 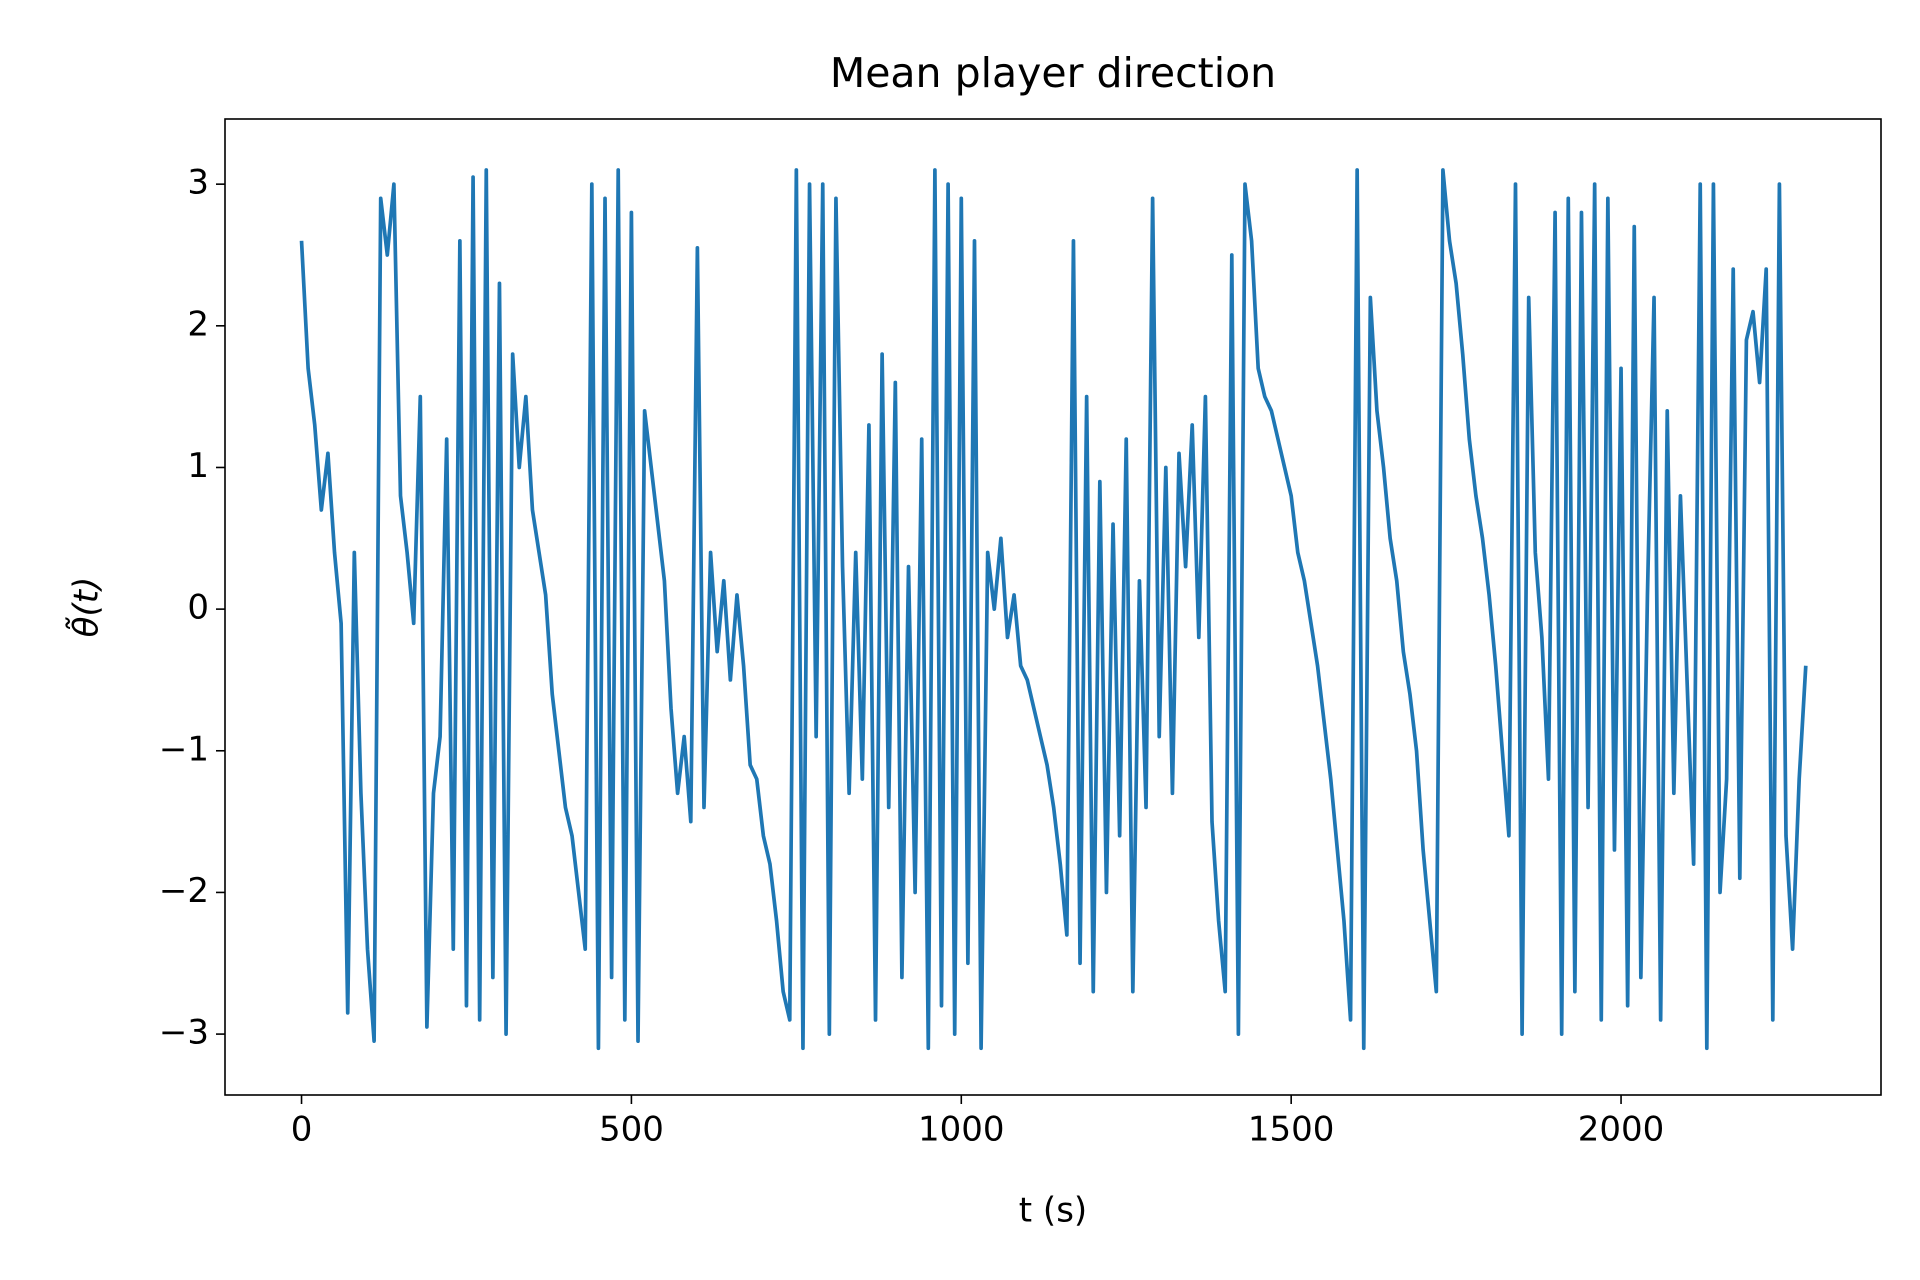 What do you see at coordinates (198, 183) in the screenshot?
I see `y-tick-label: 3` at bounding box center [198, 183].